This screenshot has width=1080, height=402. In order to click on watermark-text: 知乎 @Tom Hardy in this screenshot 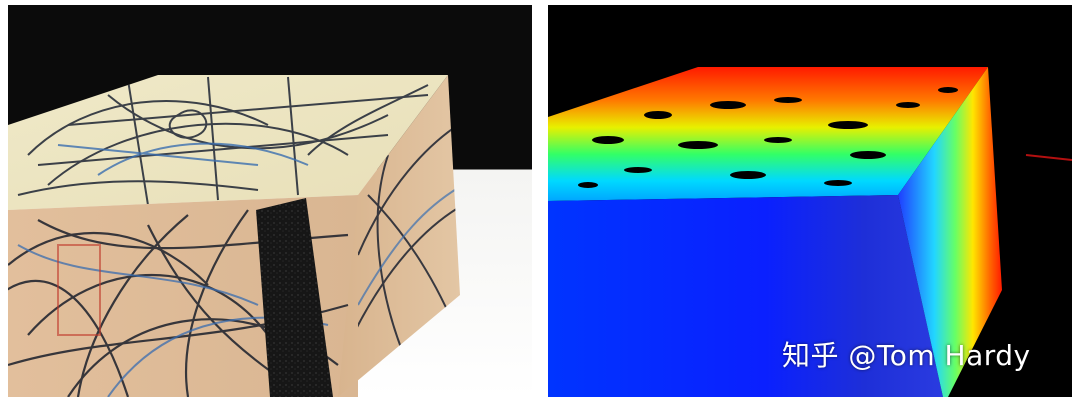, I will do `click(906, 355)`.